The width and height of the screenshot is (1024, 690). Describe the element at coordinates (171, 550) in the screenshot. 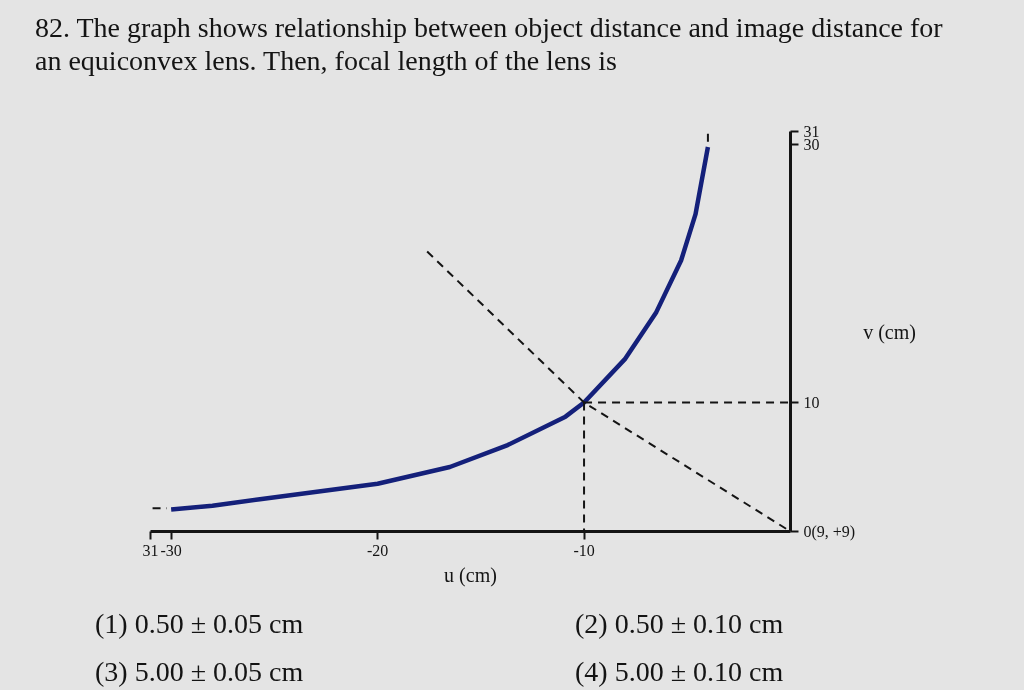

I see `x-tick-label: -30` at that location.